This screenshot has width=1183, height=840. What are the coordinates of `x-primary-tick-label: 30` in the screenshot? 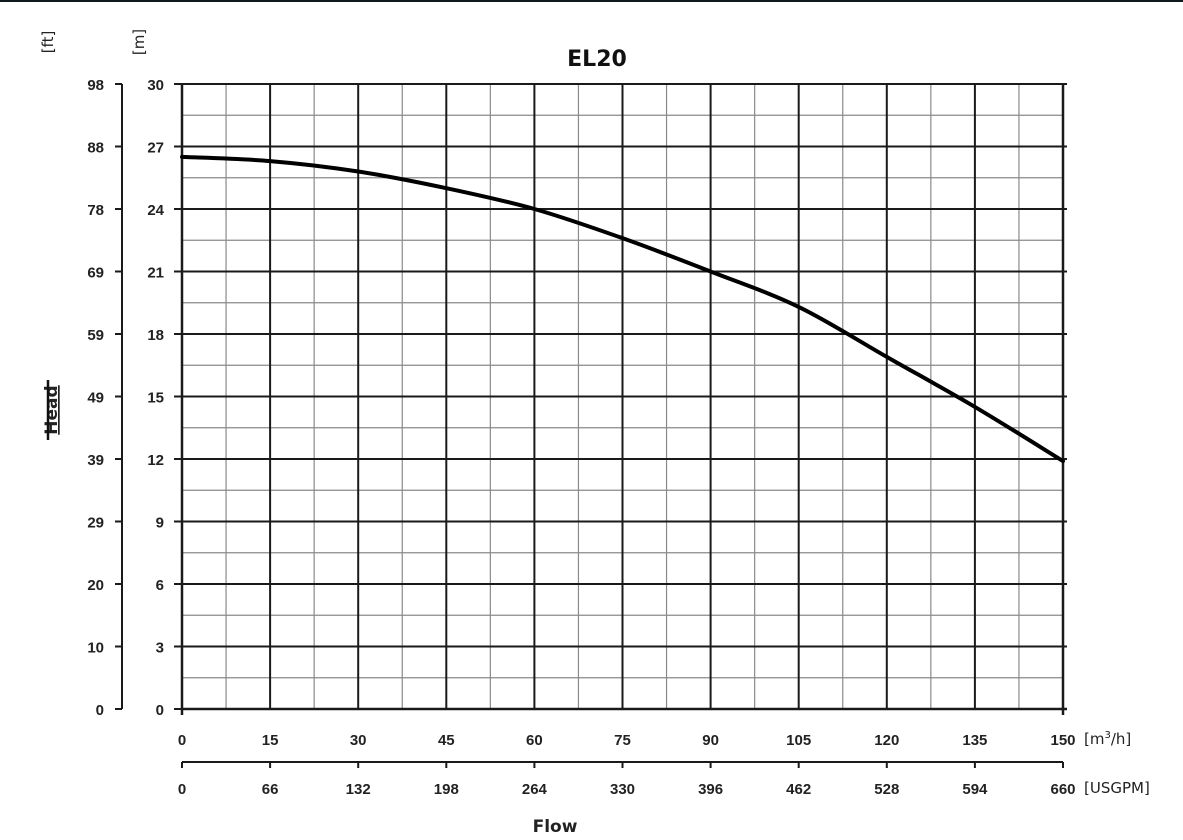 It's located at (358, 740).